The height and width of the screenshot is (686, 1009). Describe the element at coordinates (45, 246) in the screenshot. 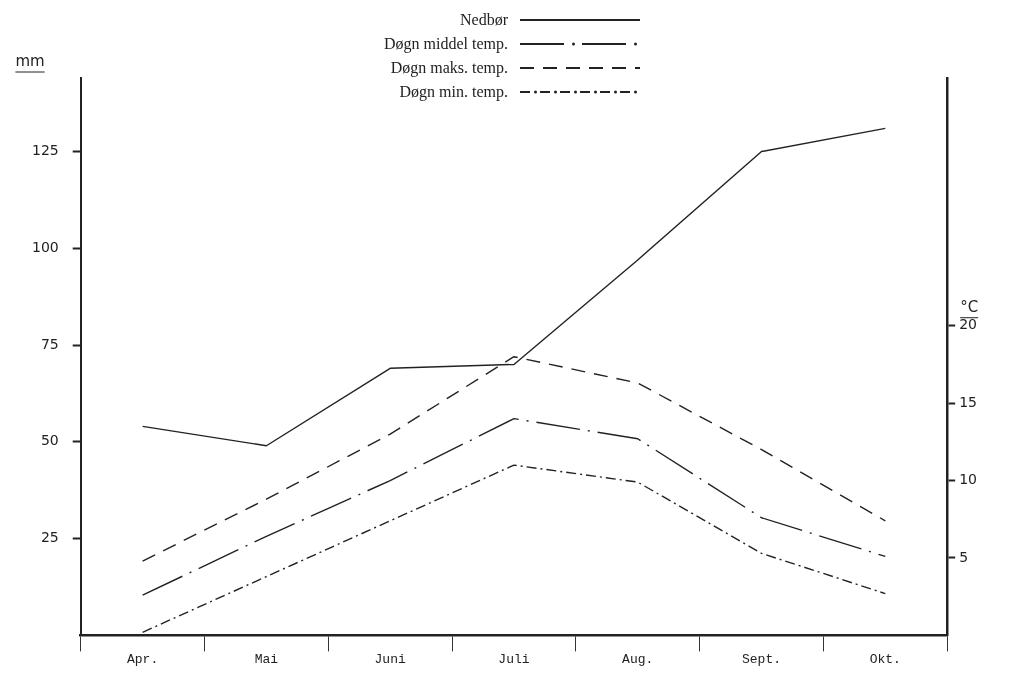

I see `y-tick-label: 100` at that location.